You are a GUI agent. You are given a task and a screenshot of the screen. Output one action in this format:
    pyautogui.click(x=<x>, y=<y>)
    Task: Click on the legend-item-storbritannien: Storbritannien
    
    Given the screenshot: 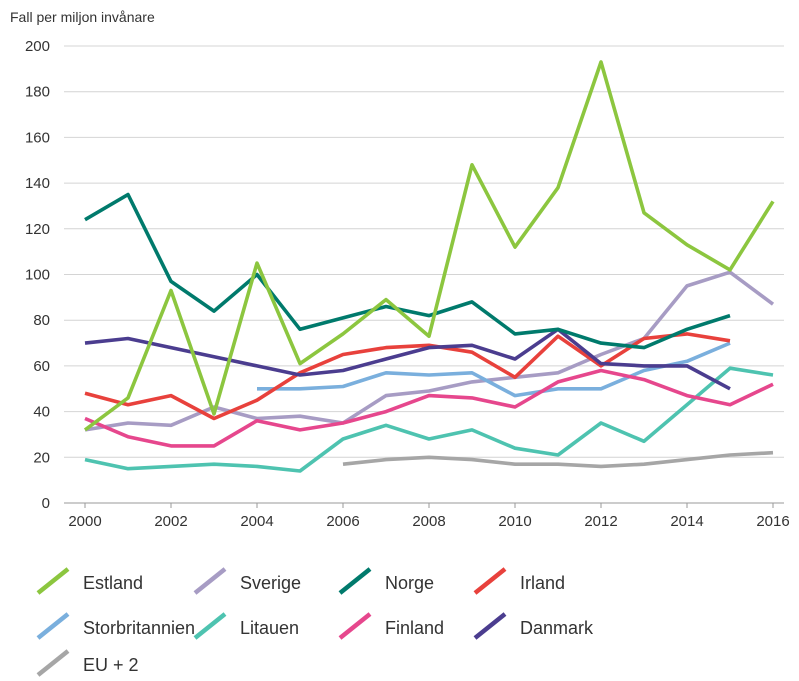 What is the action you would take?
    pyautogui.click(x=115, y=626)
    